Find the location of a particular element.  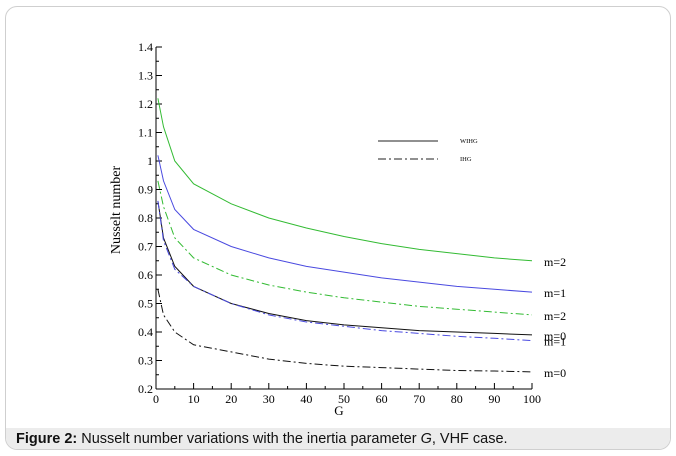

y-tick-label: 0.9 is located at coordinates (145, 190).